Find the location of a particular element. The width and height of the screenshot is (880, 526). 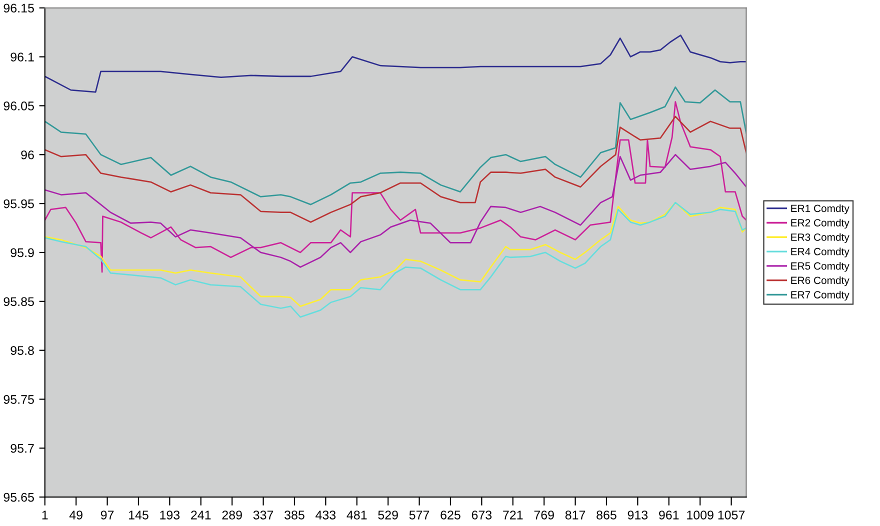

y-tick-label: 95.7 is located at coordinates (22, 448).